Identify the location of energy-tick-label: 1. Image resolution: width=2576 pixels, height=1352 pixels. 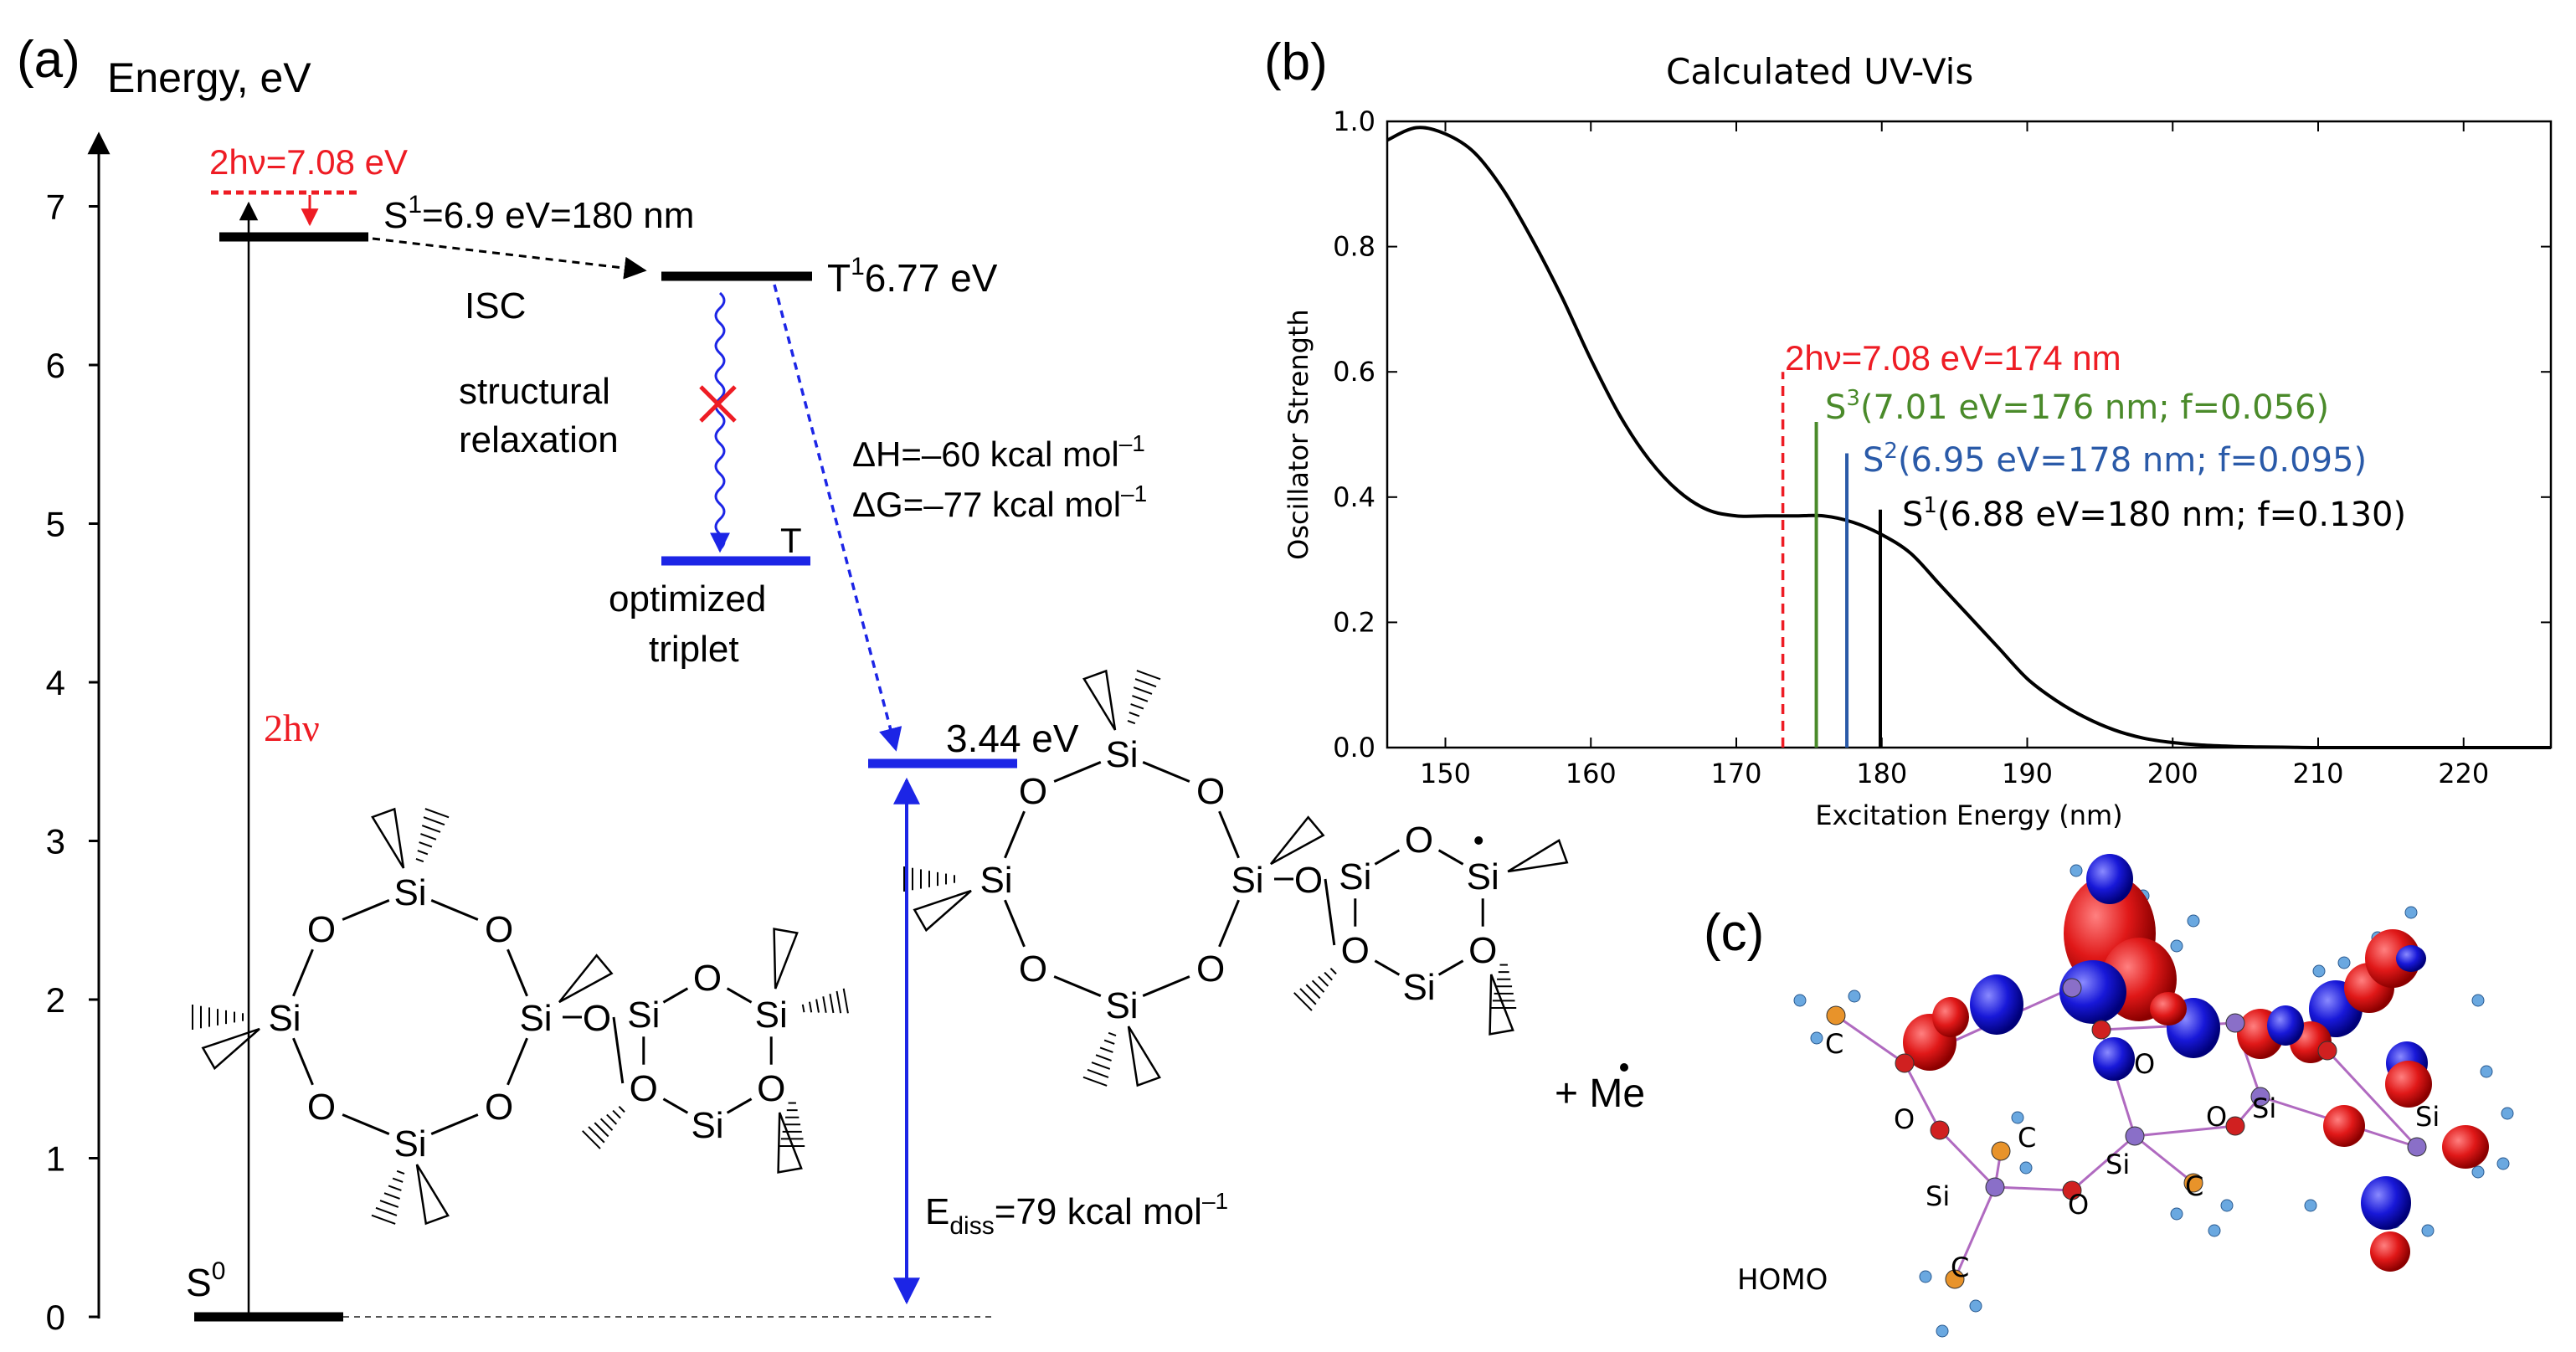
(55, 1159).